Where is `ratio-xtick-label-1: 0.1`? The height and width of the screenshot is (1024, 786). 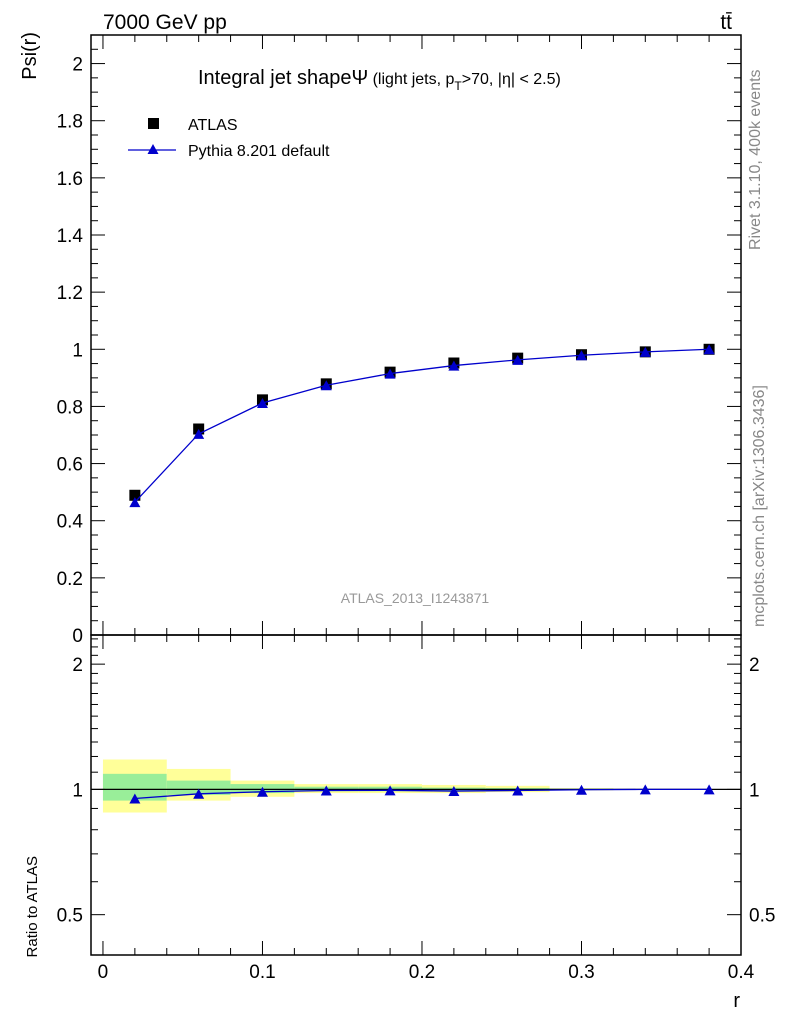 ratio-xtick-label-1: 0.1 is located at coordinates (262, 972).